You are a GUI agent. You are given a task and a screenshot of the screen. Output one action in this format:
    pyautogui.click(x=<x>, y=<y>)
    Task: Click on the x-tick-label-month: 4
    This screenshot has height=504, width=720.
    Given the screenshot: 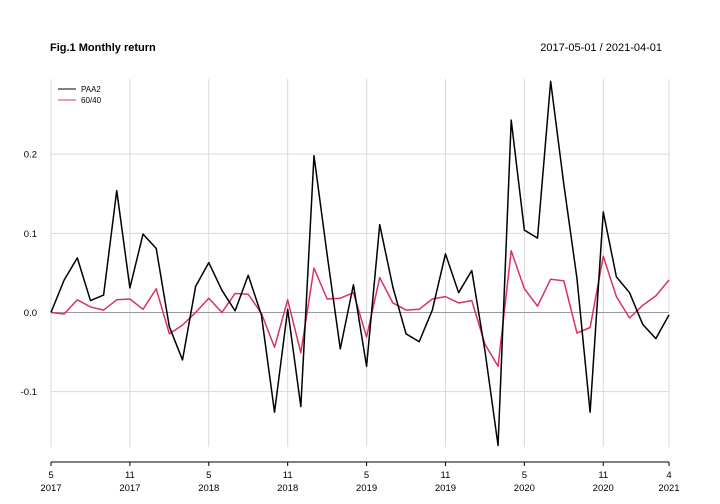 What is the action you would take?
    pyautogui.click(x=668, y=475)
    